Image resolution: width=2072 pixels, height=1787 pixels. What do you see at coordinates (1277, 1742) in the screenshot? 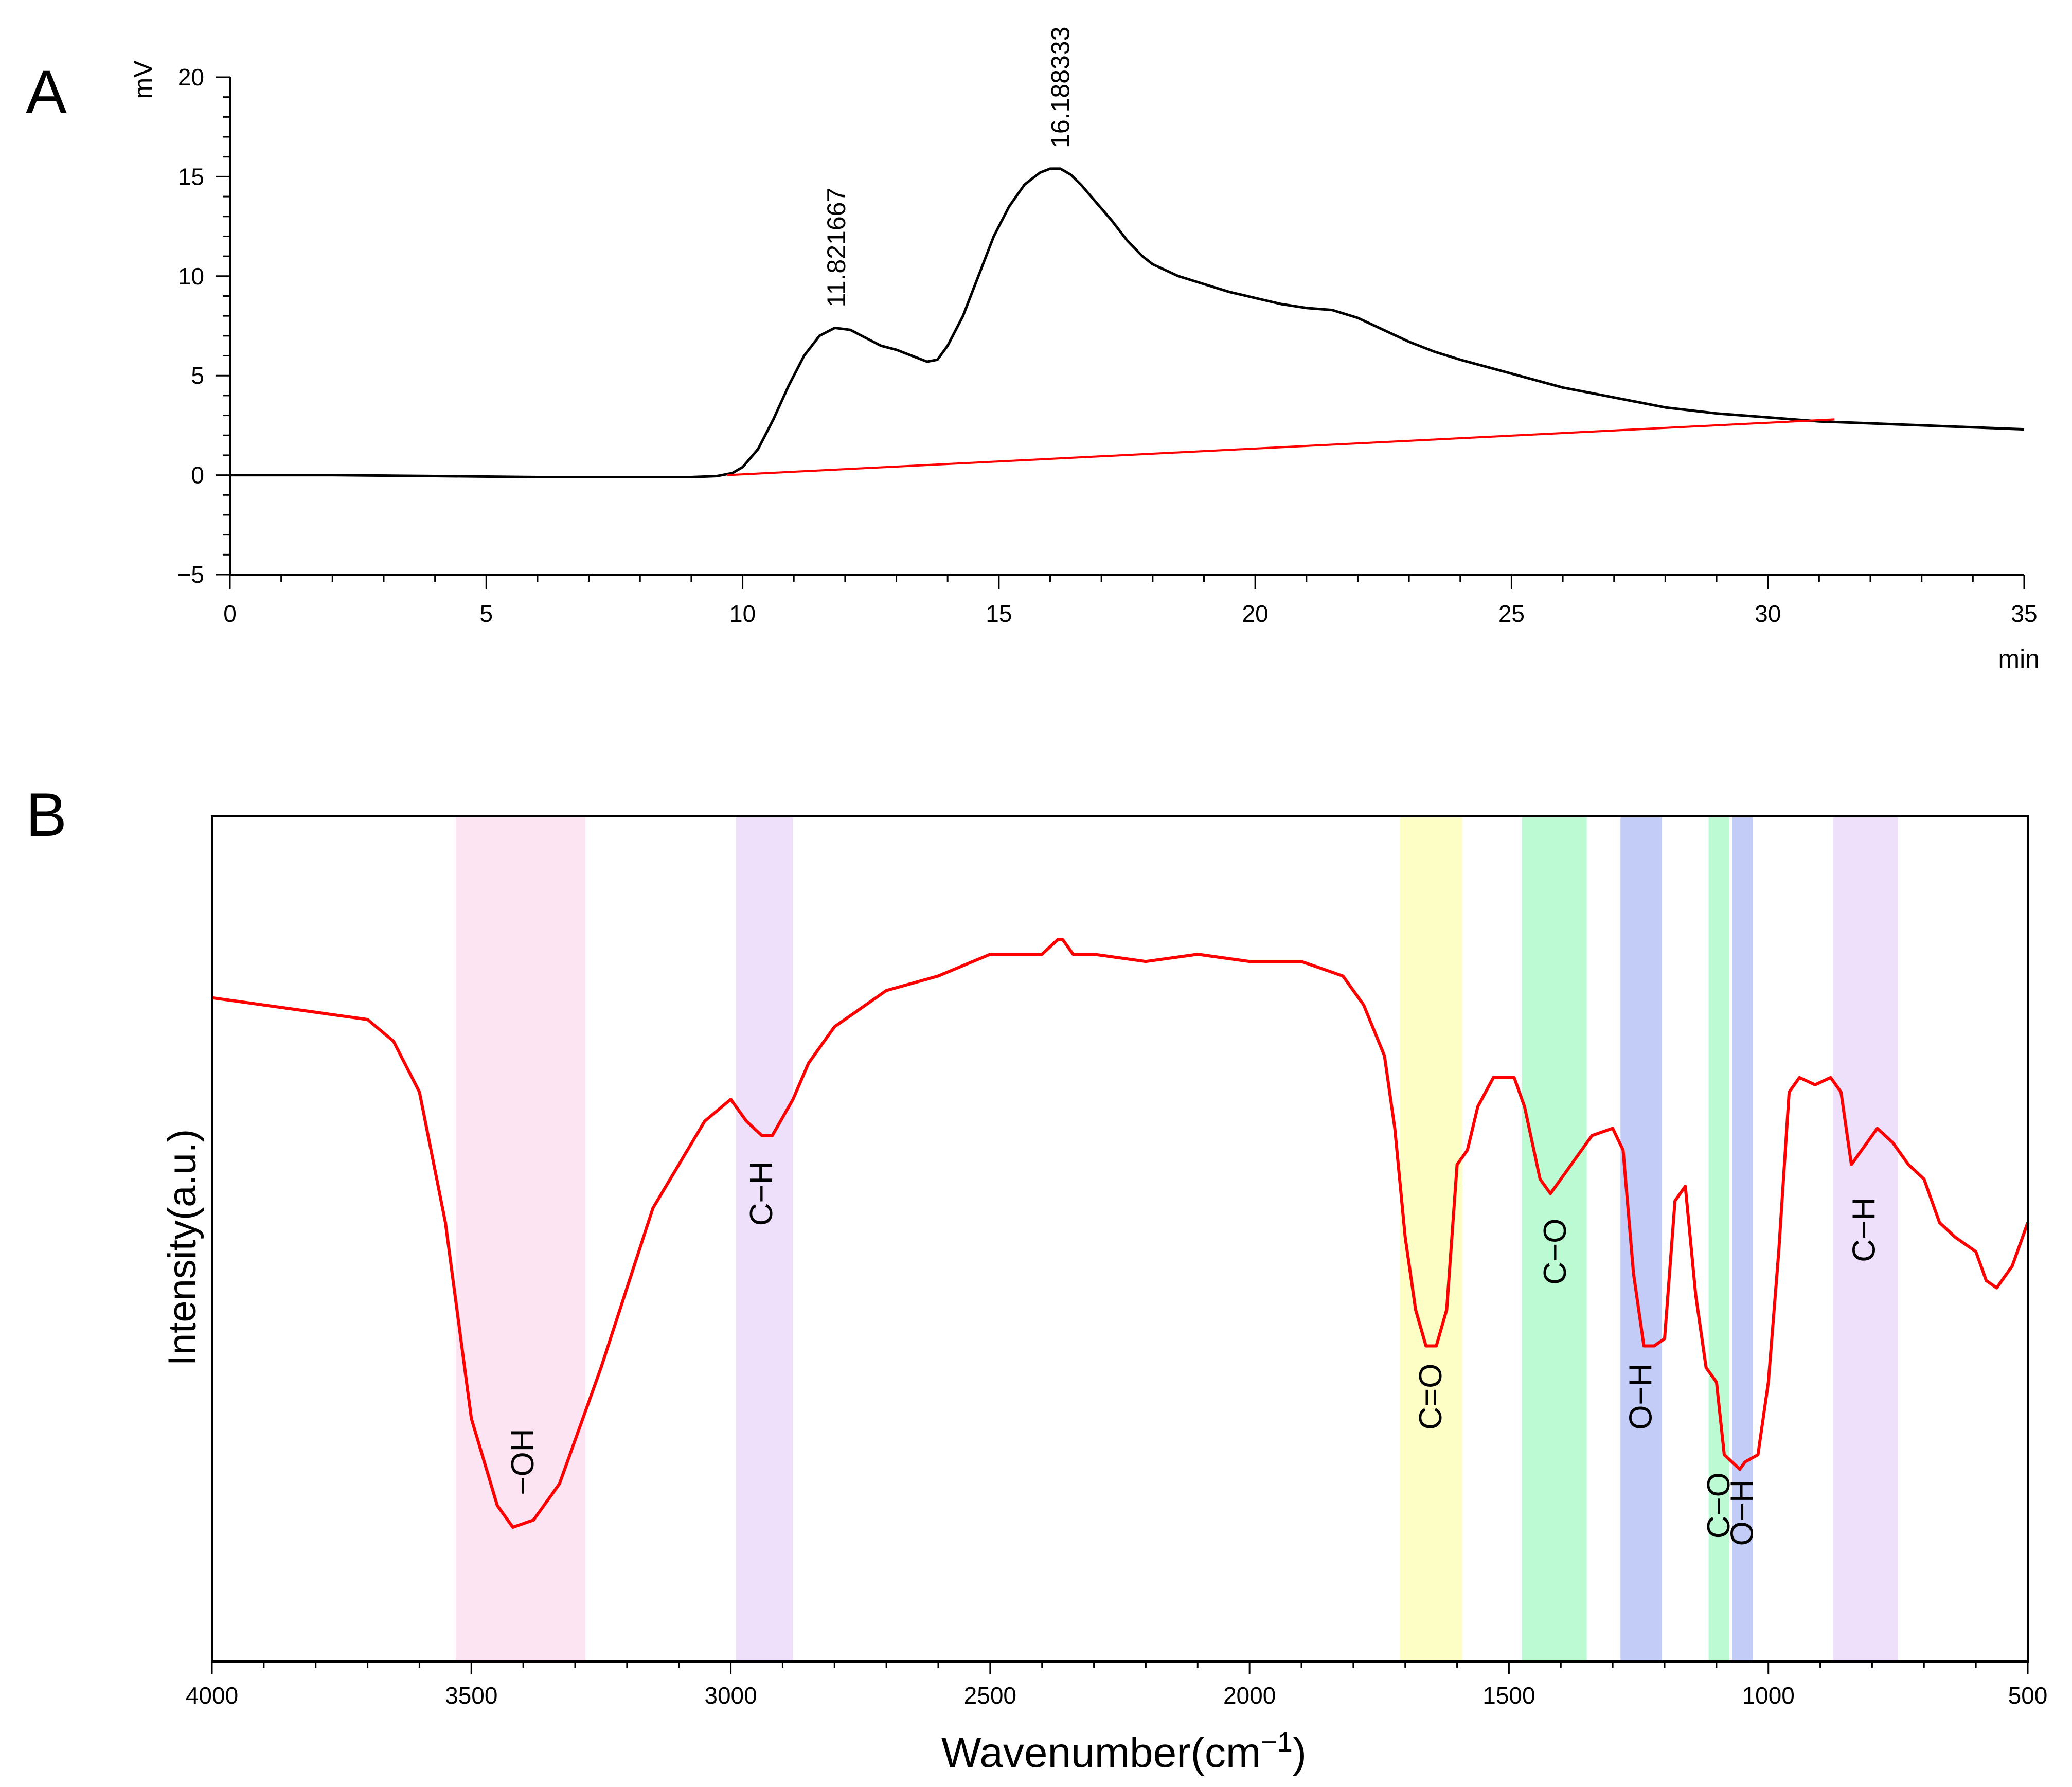
I see `panel-b-x-axis-title-sup: −1` at bounding box center [1277, 1742].